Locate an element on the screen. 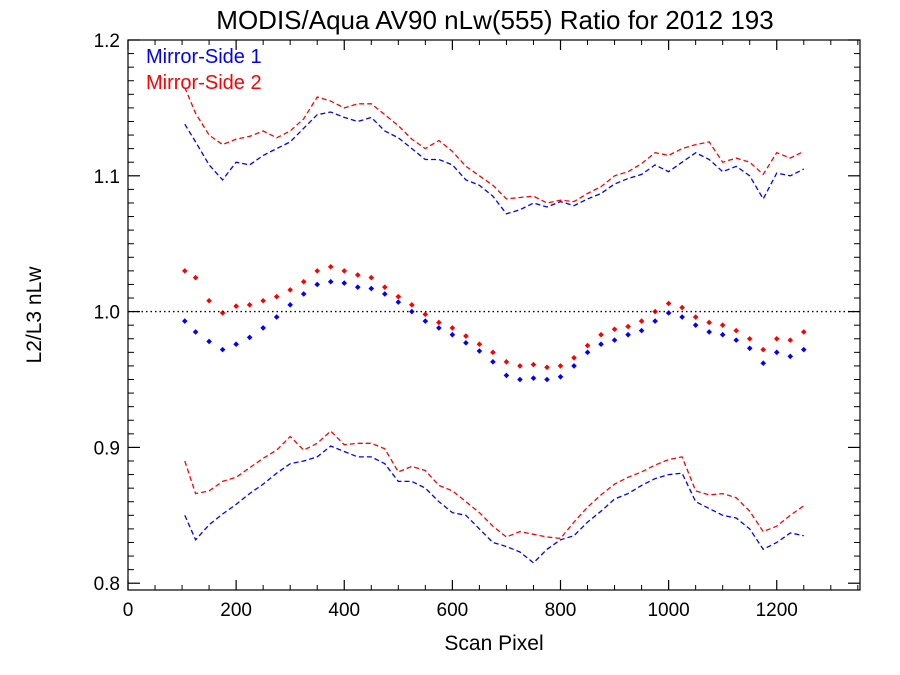 The height and width of the screenshot is (675, 900). x-tick-label: 0 is located at coordinates (128, 610).